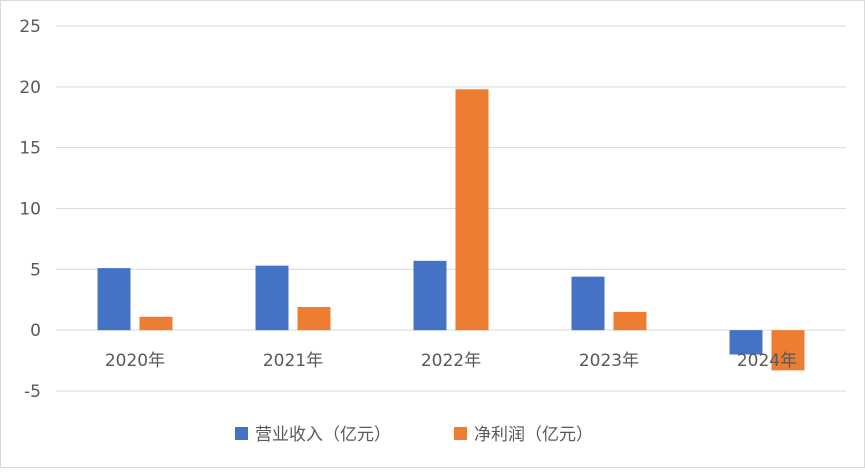 Image resolution: width=865 pixels, height=473 pixels. What do you see at coordinates (609, 361) in the screenshot?
I see `x-tick-label: 2023年` at bounding box center [609, 361].